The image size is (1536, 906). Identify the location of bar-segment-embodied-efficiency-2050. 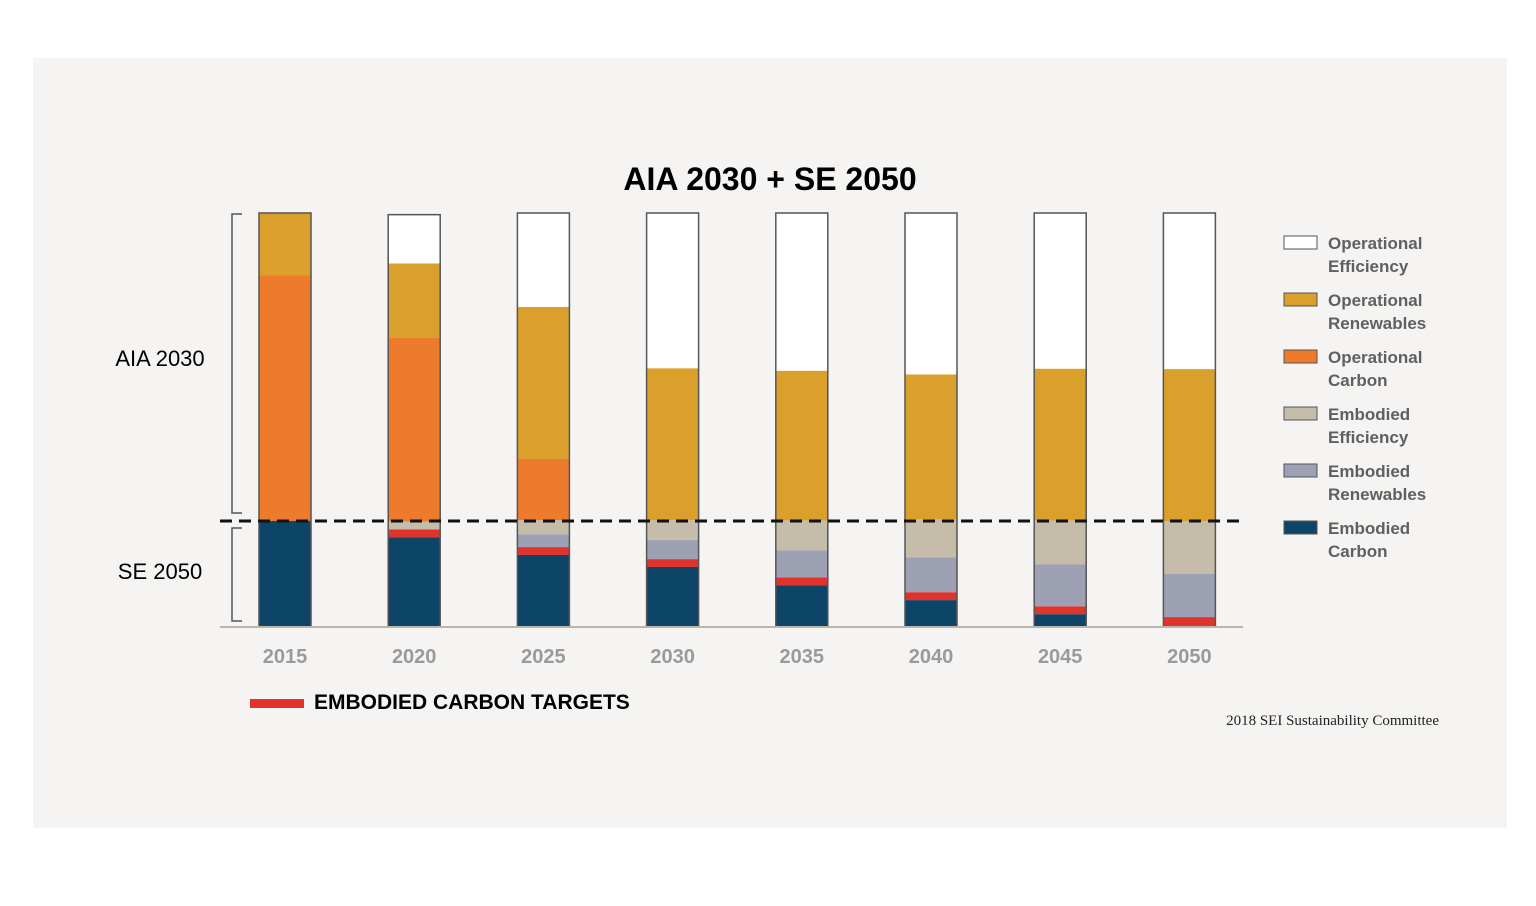
(1189, 548).